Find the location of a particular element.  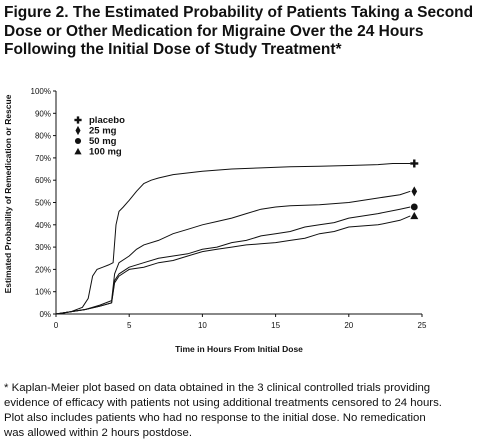

y-tick-label: 10% is located at coordinates (43, 292).